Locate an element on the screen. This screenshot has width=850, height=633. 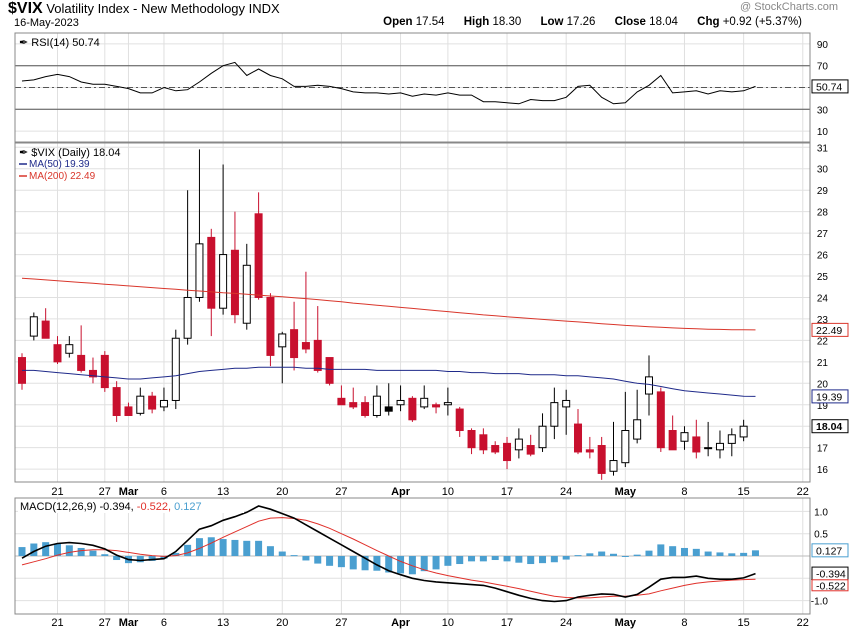
rsi-legend: ✒ RSI(14) 50.74 is located at coordinates (59, 43).